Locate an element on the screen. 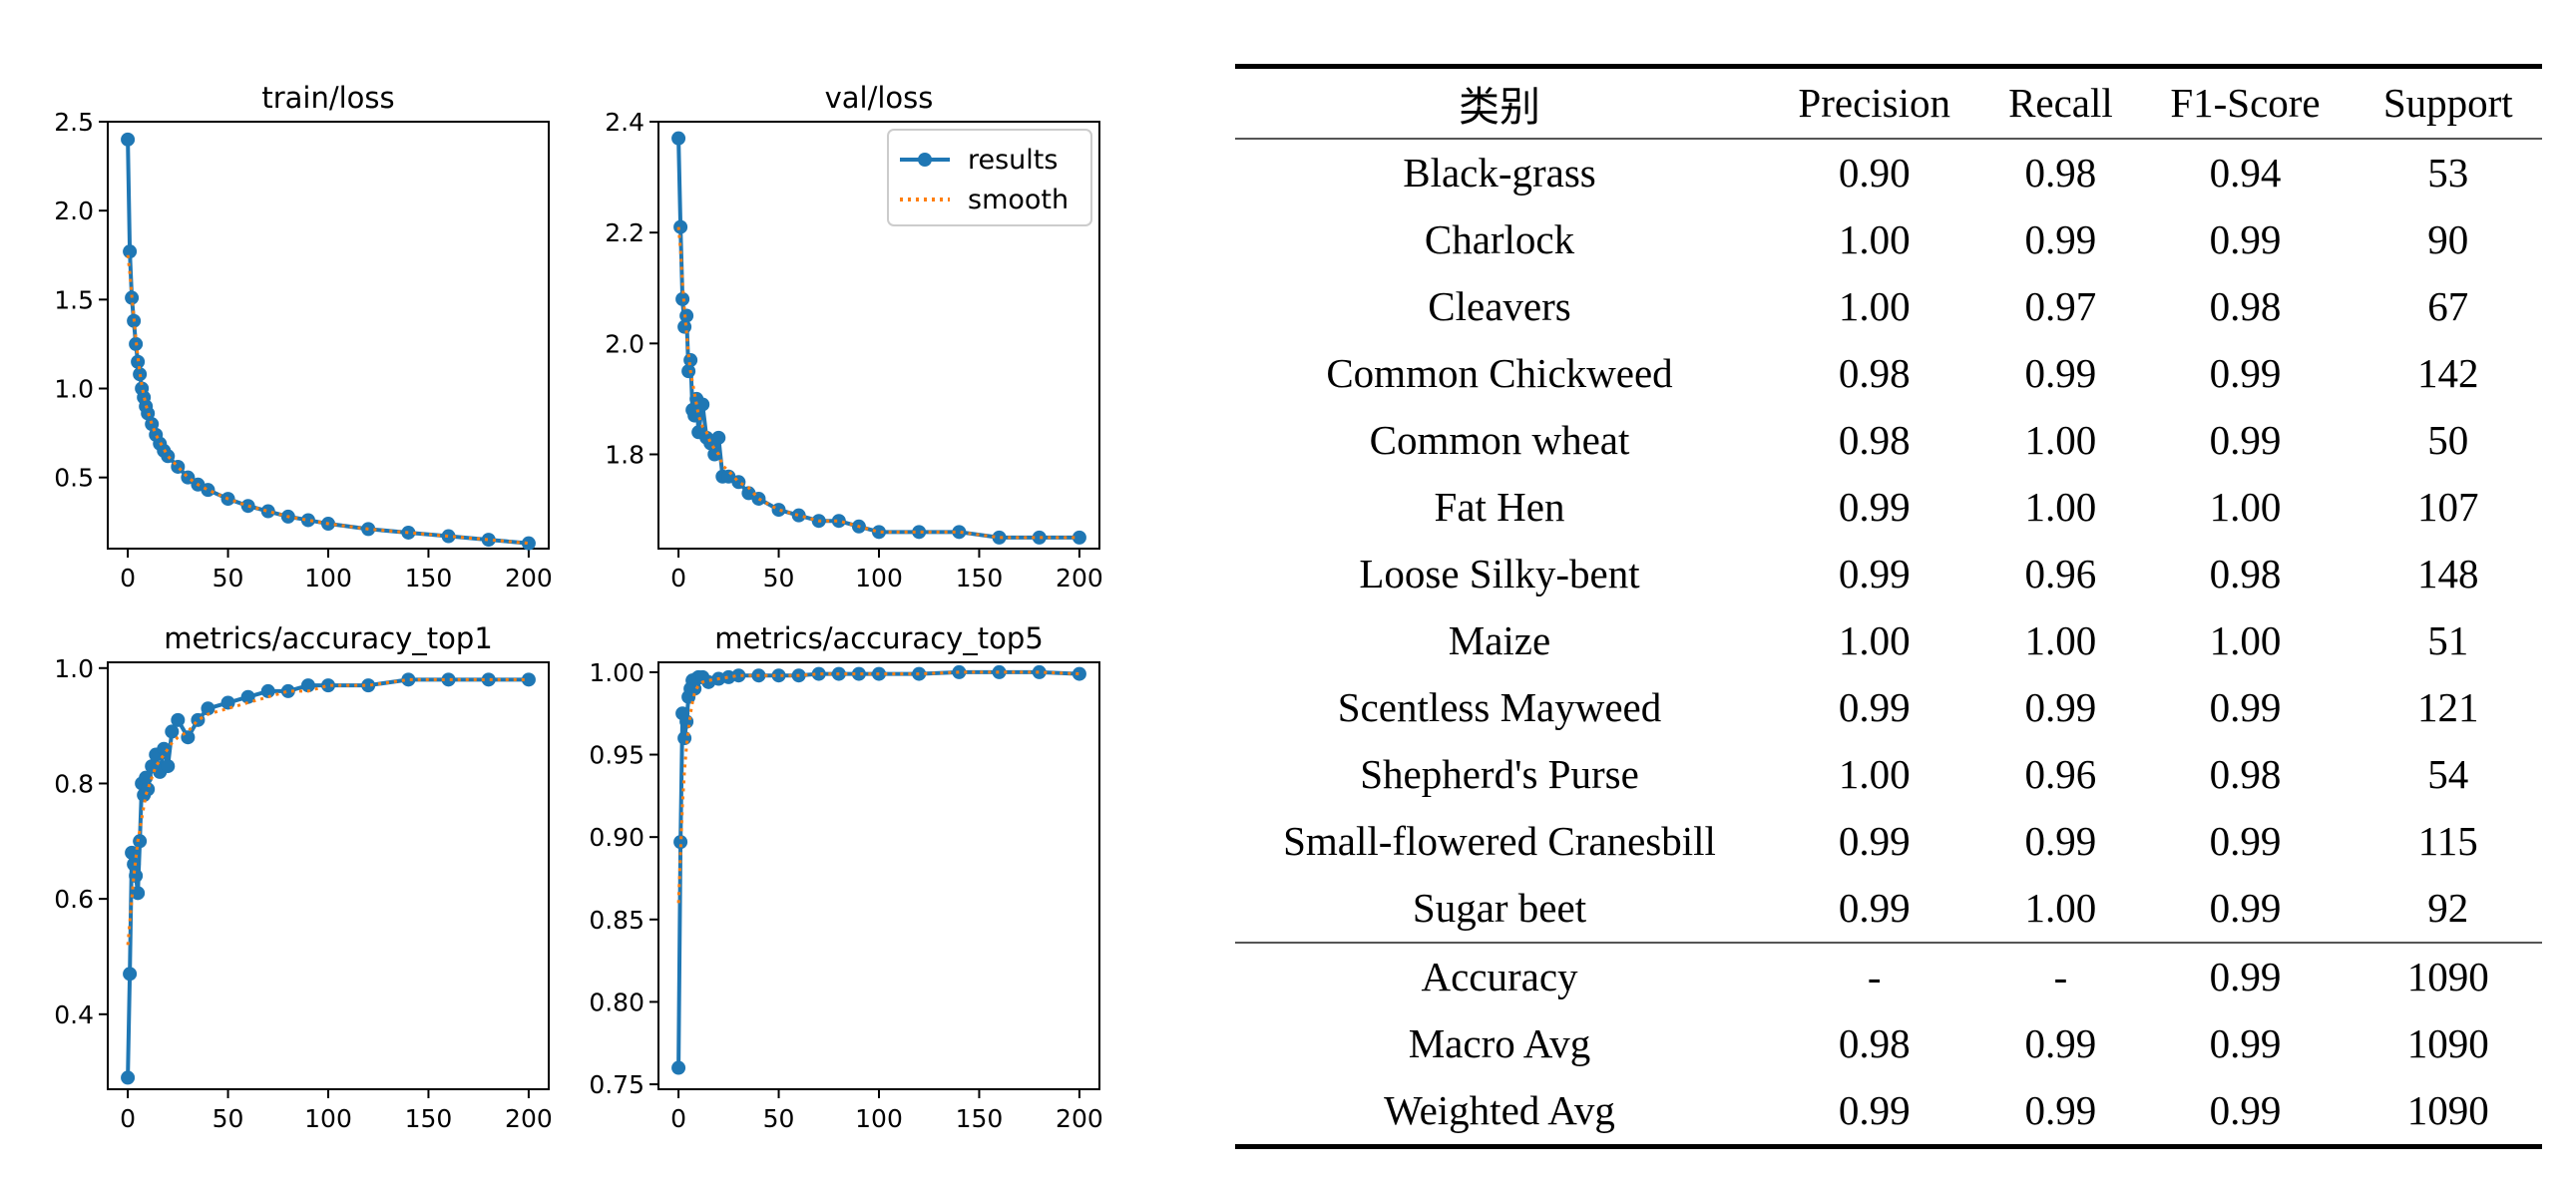 Image resolution: width=2576 pixels, height=1190 pixels. cell-class: Accuracy is located at coordinates (1499, 977).